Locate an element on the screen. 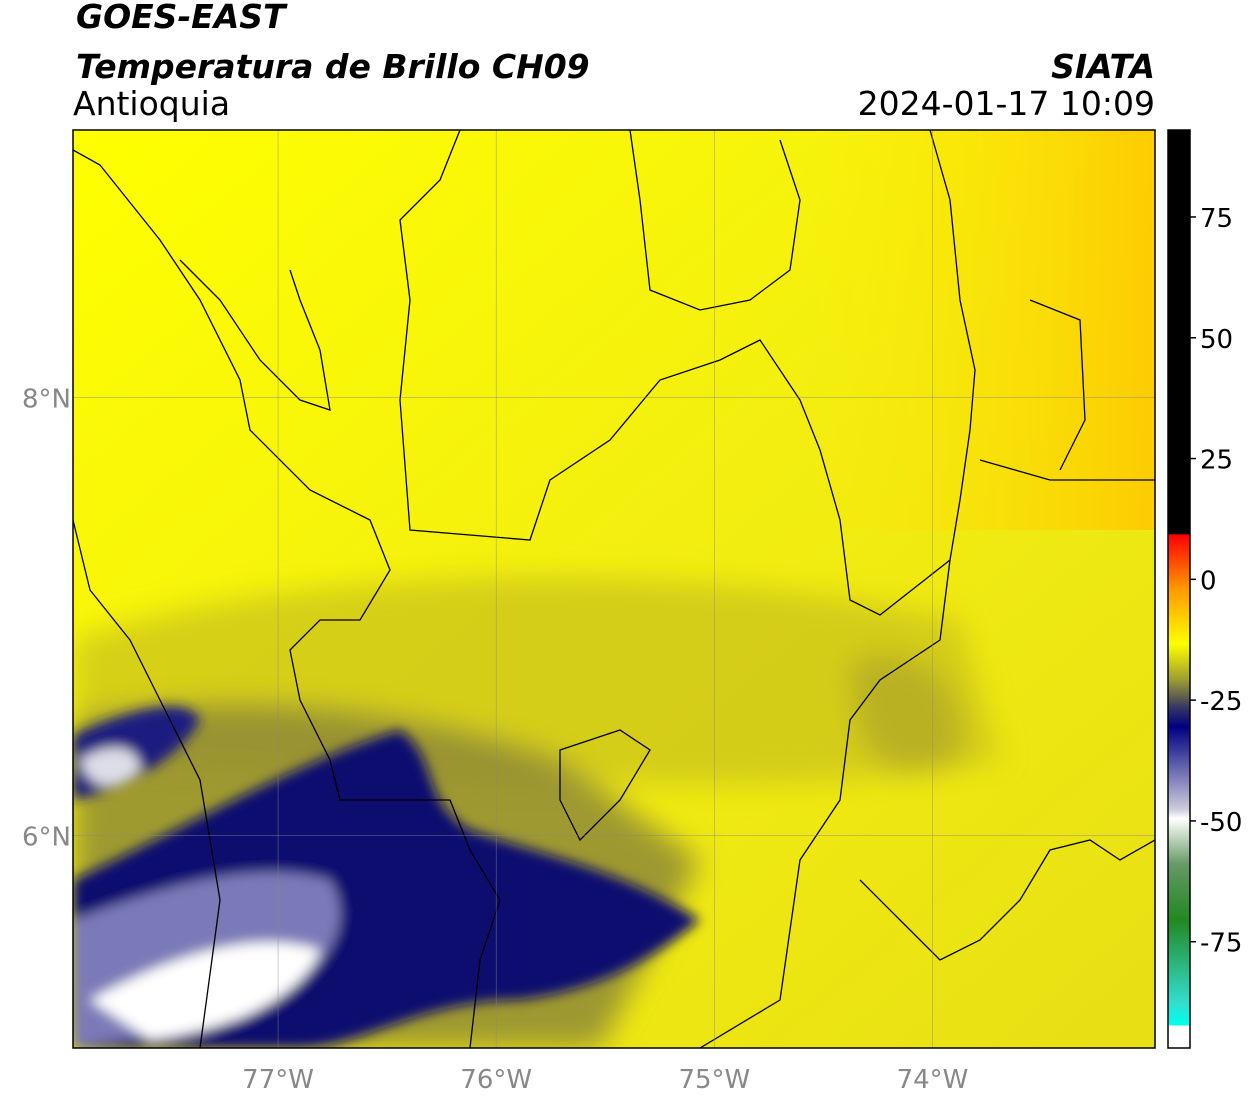 This screenshot has height=1103, width=1252. datetime: 2024-01-17 10:09 is located at coordinates (1006, 103).